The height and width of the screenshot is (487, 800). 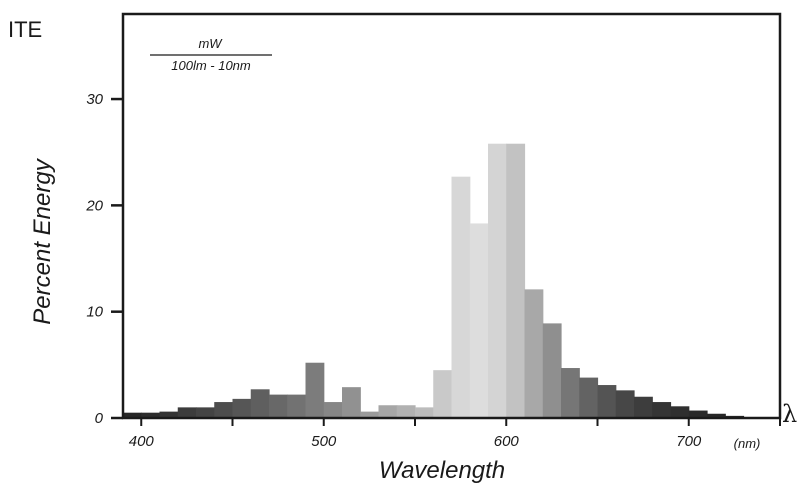 What do you see at coordinates (455, 434) in the screenshot?
I see `x-axis-ticks: 400 500 600 700` at bounding box center [455, 434].